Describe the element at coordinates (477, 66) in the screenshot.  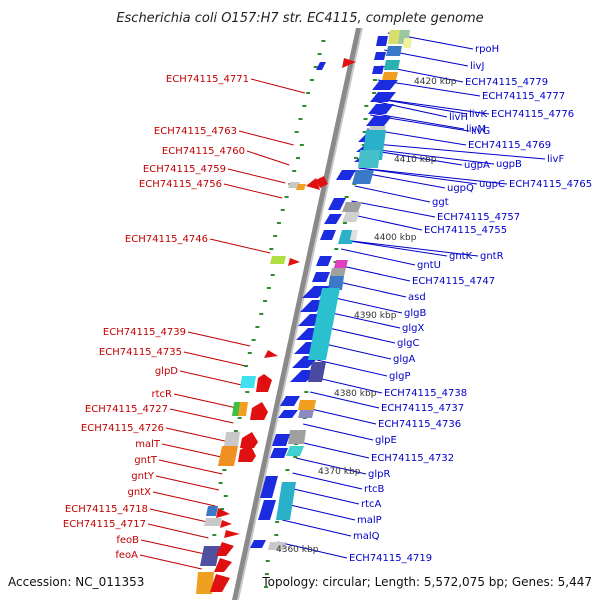
I see `gene-label: livJ` at that location.